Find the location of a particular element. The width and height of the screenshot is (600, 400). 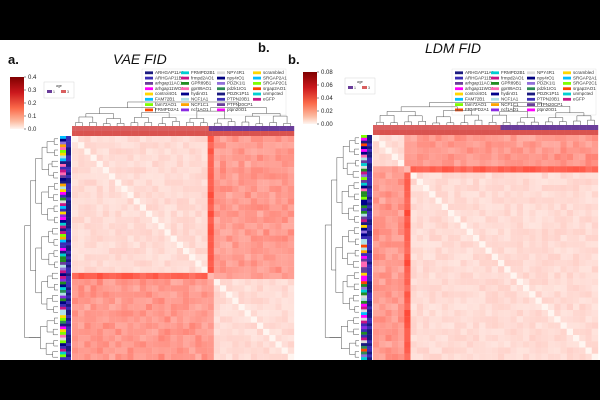

colorbar-tick-label: 0.02 is located at coordinates (327, 112).